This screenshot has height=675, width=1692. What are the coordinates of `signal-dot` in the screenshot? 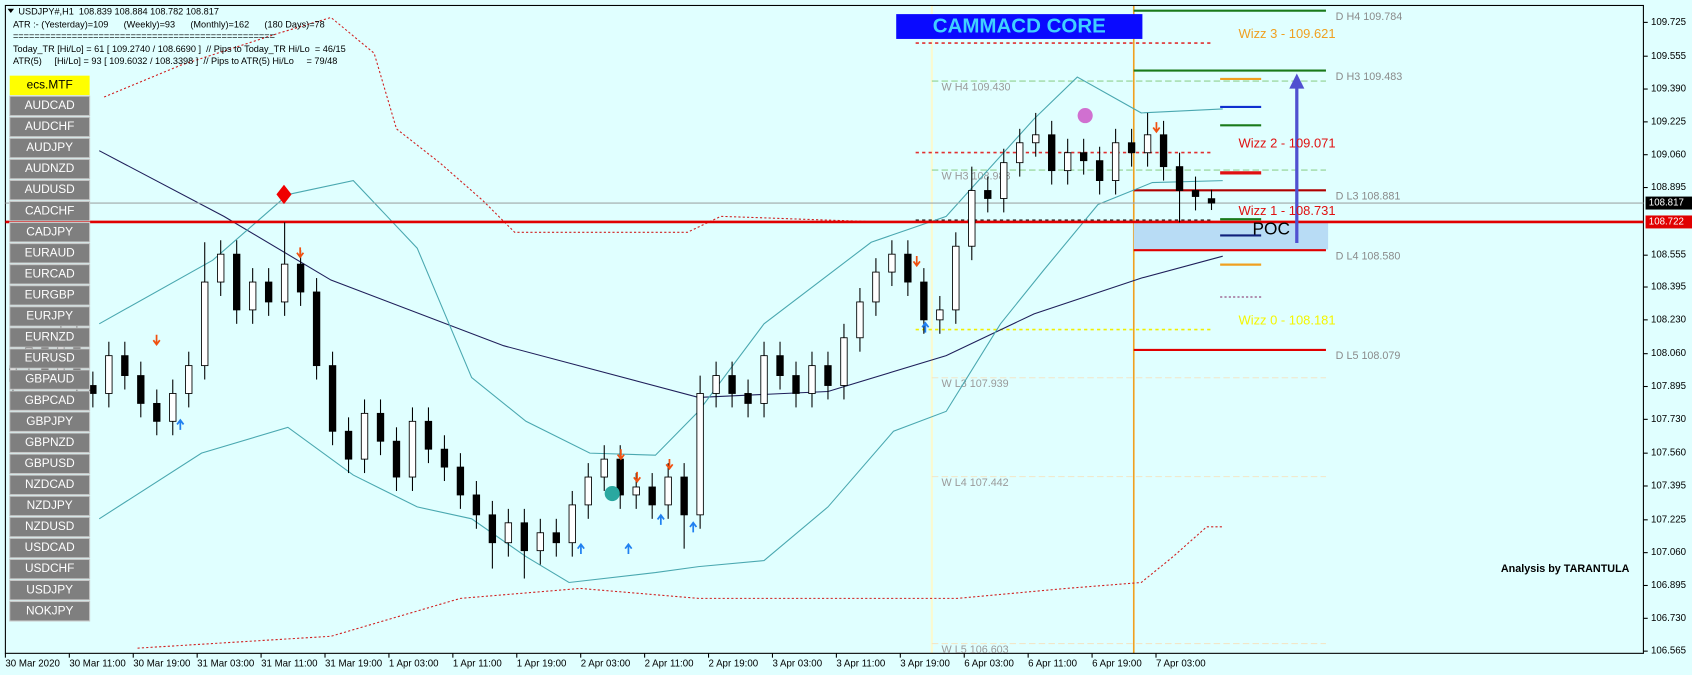 It's located at (612, 493).